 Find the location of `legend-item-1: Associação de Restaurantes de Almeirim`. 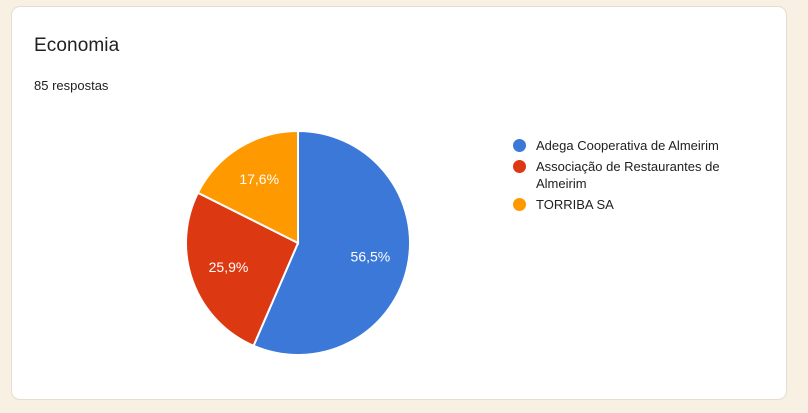

legend-item-1: Associação de Restaurantes de Almeirim is located at coordinates (644, 175).